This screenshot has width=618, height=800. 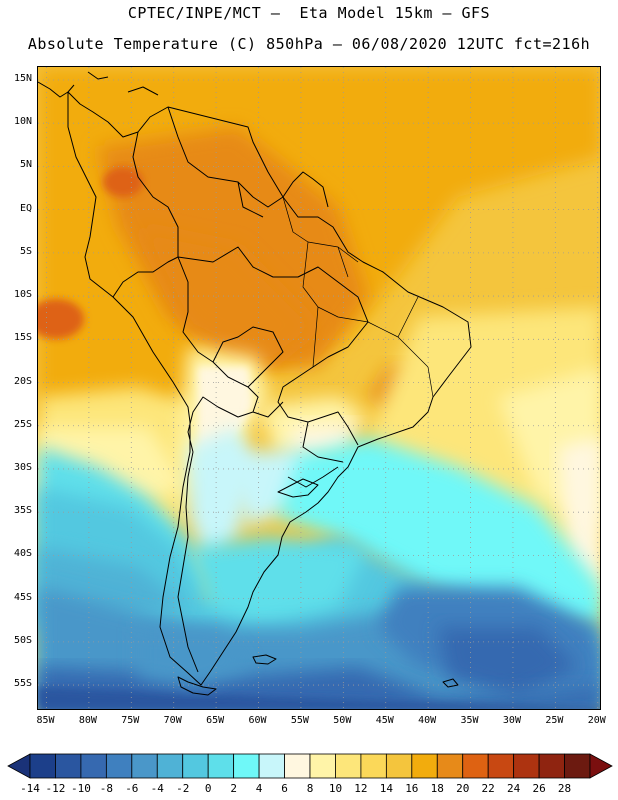 I want to click on lon-tick-label: 40W, so click(x=427, y=720).